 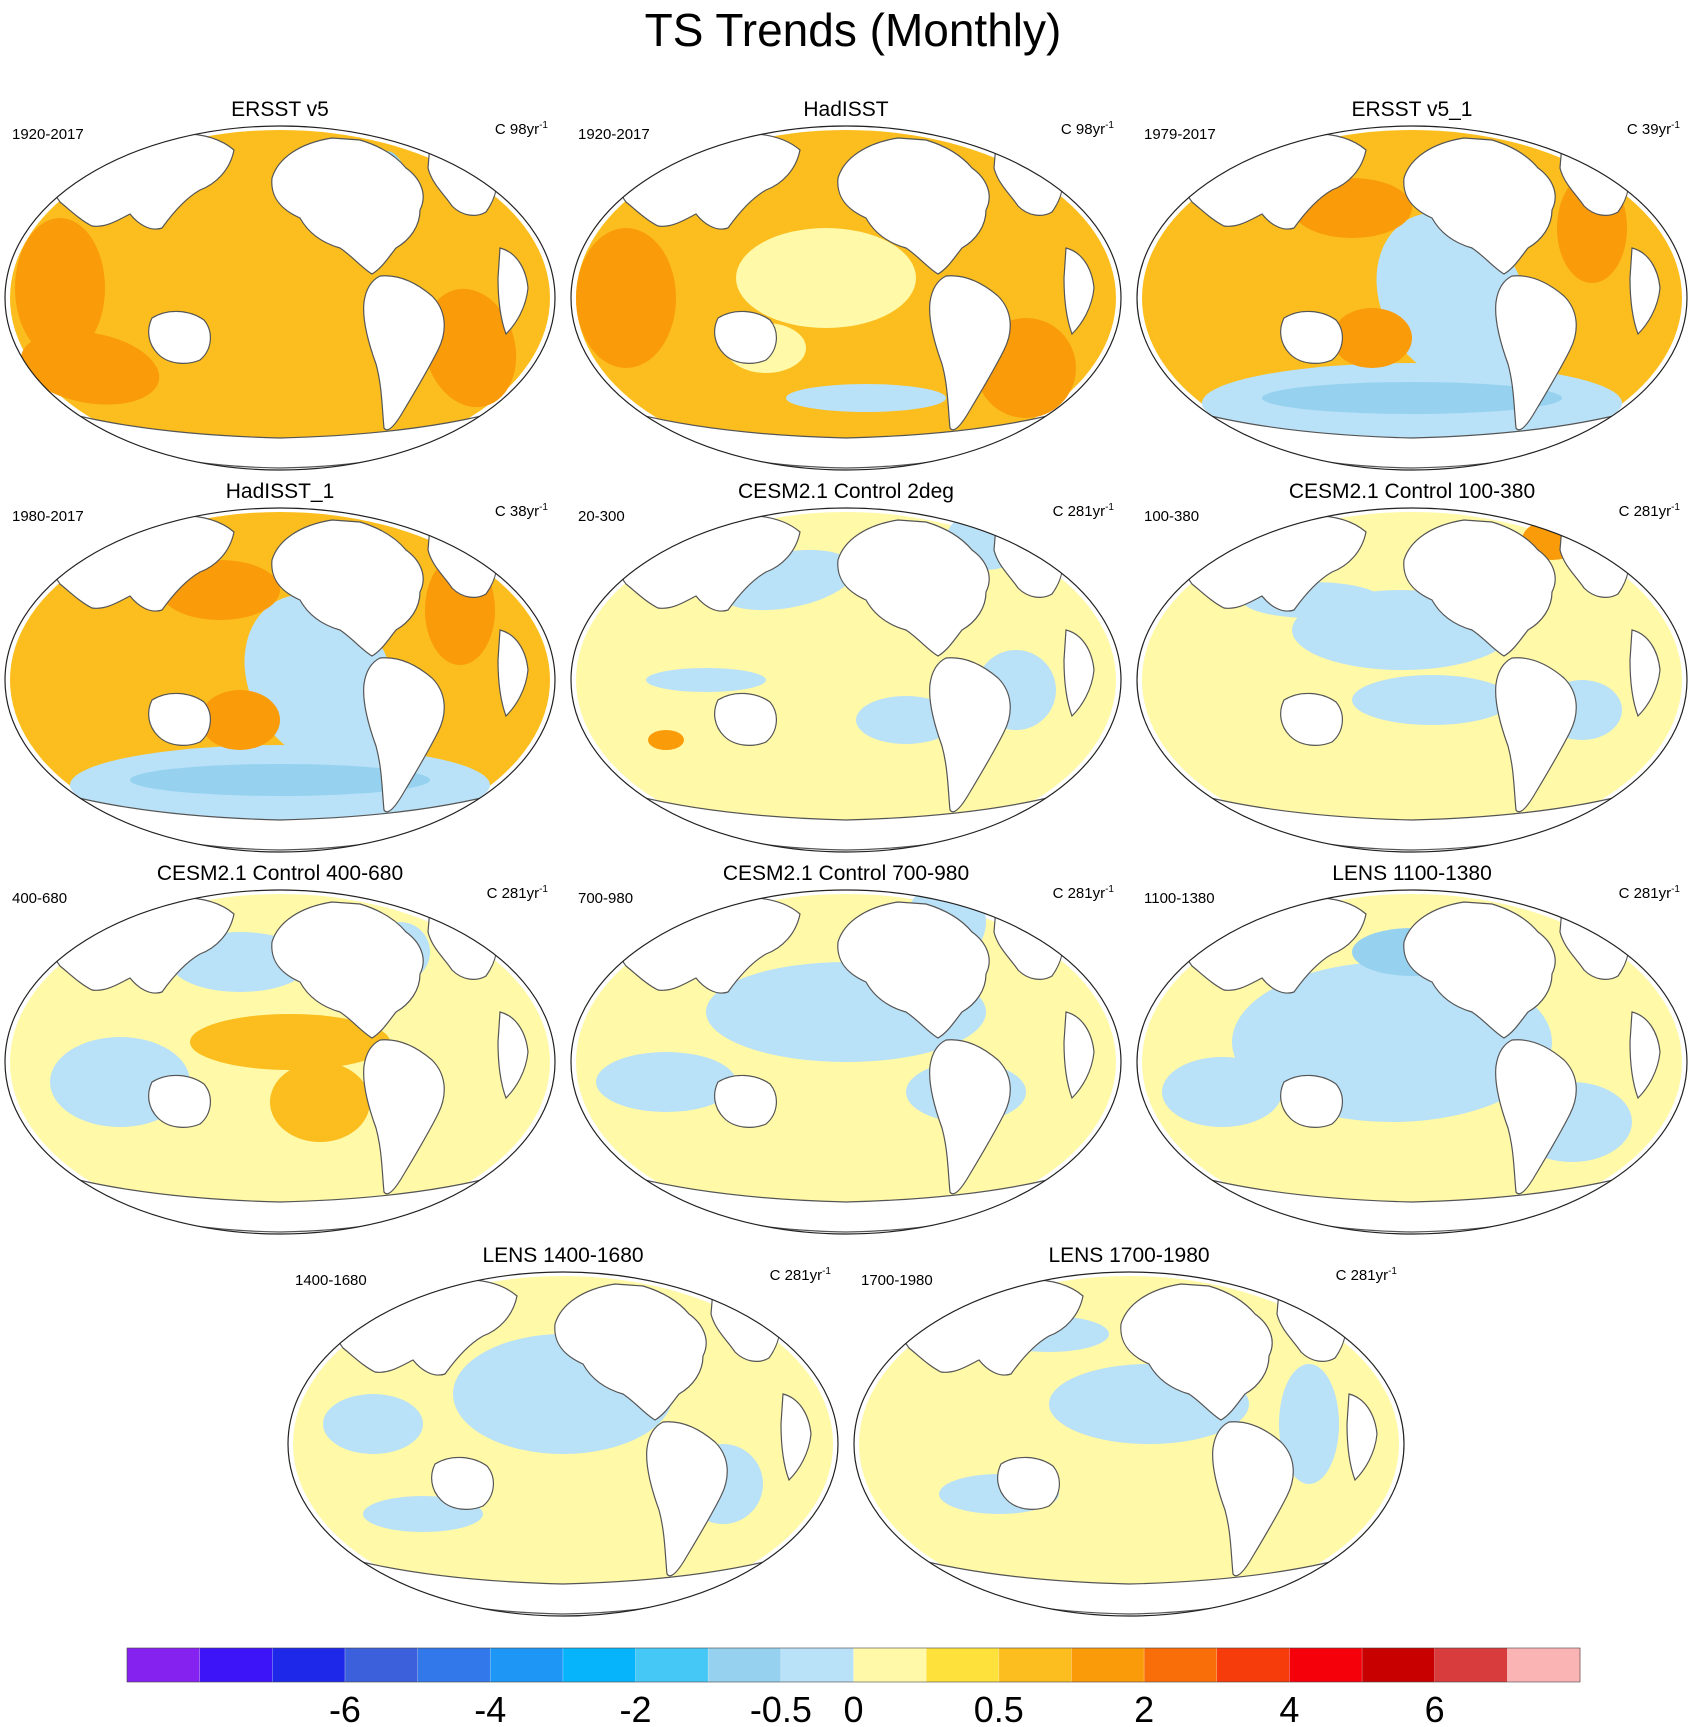 I want to click on map-panel: HadISST_1 1980-2017 C 38yr-1, so click(x=280, y=670).